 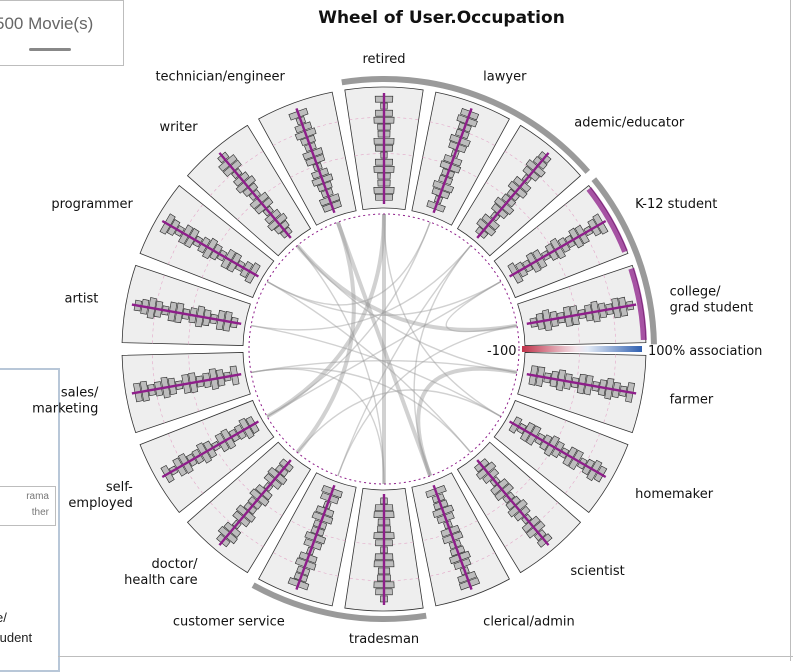 What do you see at coordinates (40, 512) in the screenshot?
I see `mini-legend-item-2: ther` at bounding box center [40, 512].